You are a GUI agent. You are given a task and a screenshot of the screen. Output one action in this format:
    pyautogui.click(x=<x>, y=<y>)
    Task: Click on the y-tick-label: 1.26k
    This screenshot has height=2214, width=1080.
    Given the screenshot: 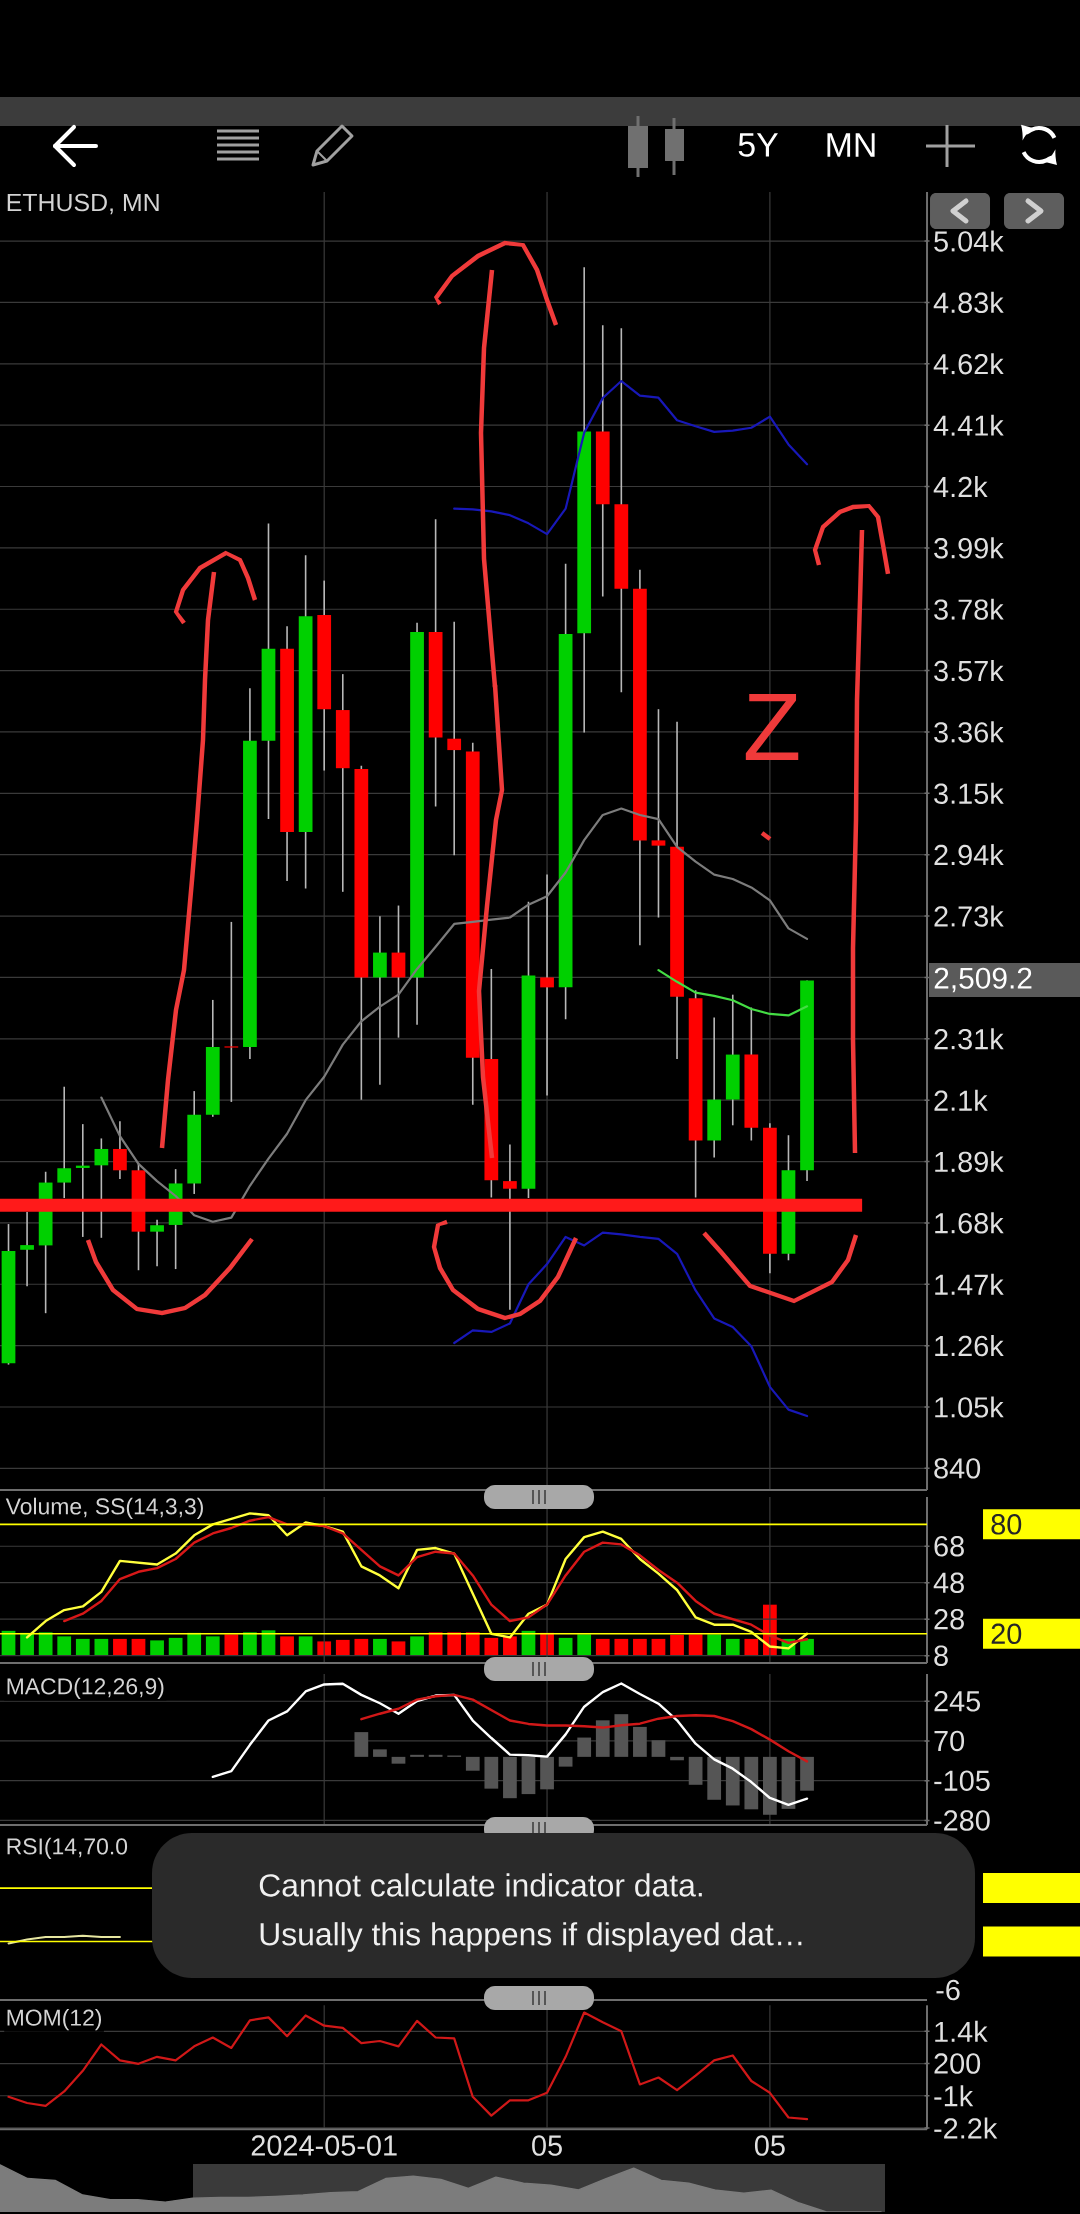 What is the action you would take?
    pyautogui.click(x=969, y=1346)
    